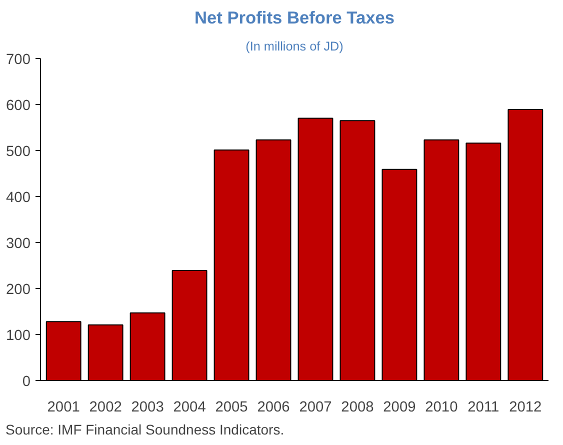  Describe the element at coordinates (145, 430) in the screenshot. I see `source-note: Source: IMF Financial Soundness Indicators.` at that location.